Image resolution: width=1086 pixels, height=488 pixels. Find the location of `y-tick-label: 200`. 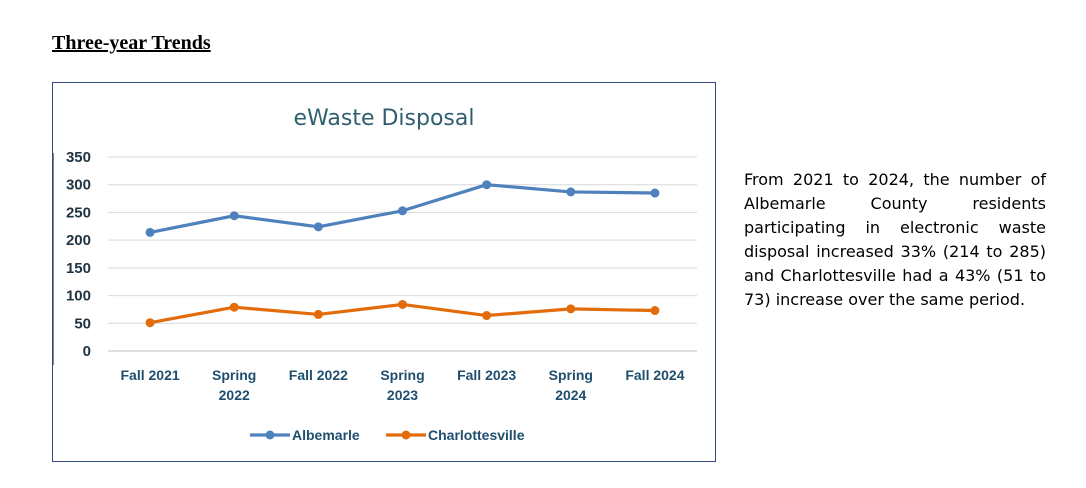

y-tick-label: 200 is located at coordinates (78, 240).